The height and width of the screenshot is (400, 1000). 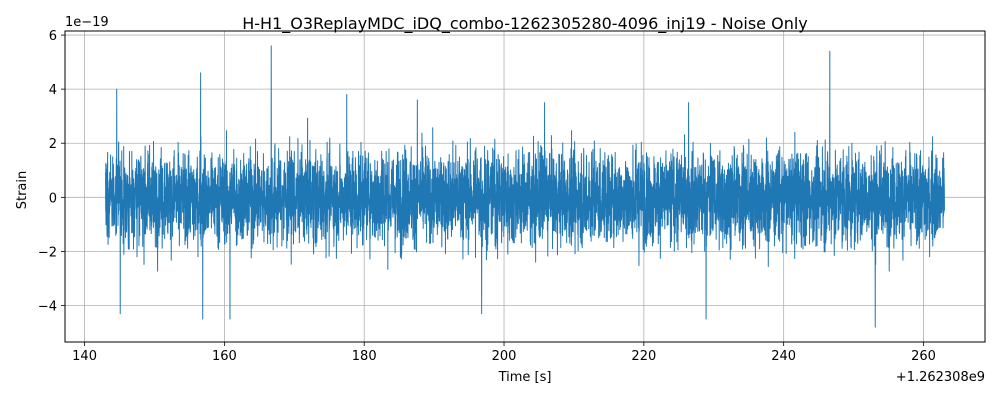 What do you see at coordinates (224, 356) in the screenshot?
I see `x-tick-label: 160` at bounding box center [224, 356].